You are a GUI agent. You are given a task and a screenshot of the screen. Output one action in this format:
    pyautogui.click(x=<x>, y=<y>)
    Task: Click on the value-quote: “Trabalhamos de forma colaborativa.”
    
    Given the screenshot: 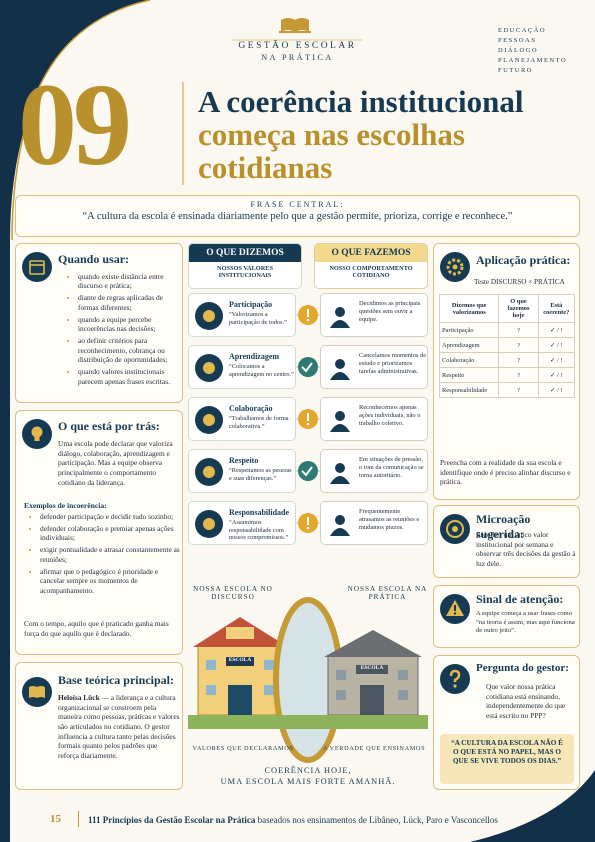 What is the action you would take?
    pyautogui.click(x=259, y=422)
    